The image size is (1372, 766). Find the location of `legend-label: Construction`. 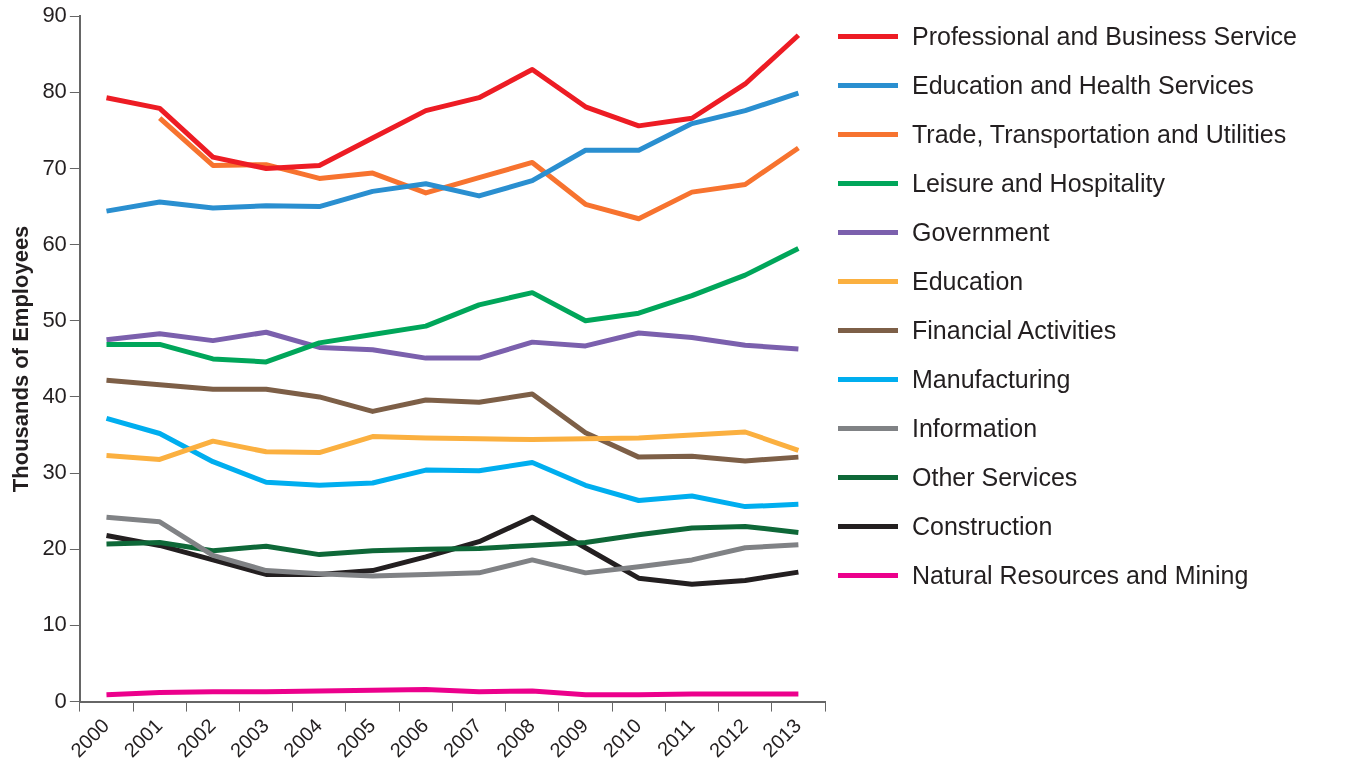

legend-label: Construction is located at coordinates (982, 526).